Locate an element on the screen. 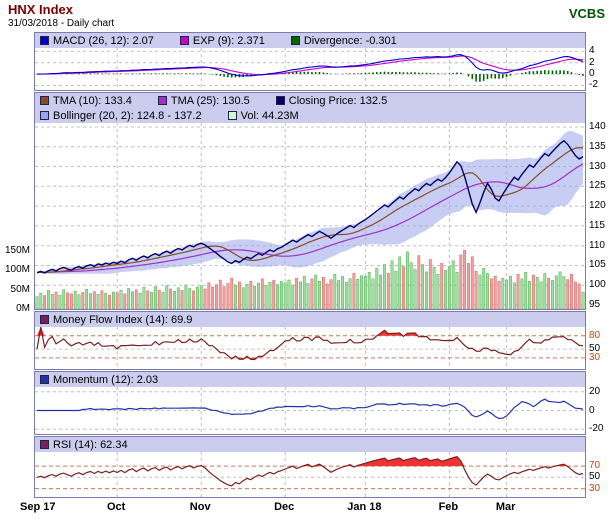 This screenshot has height=524, width=611. legend-item-tma10: TMA (10): 133.4 is located at coordinates (86, 101).